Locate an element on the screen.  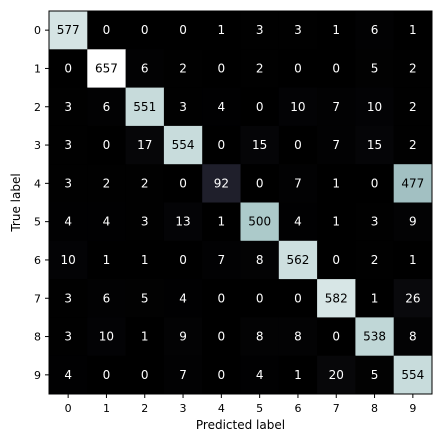
y-tick-label: 6 is located at coordinates (37, 260).